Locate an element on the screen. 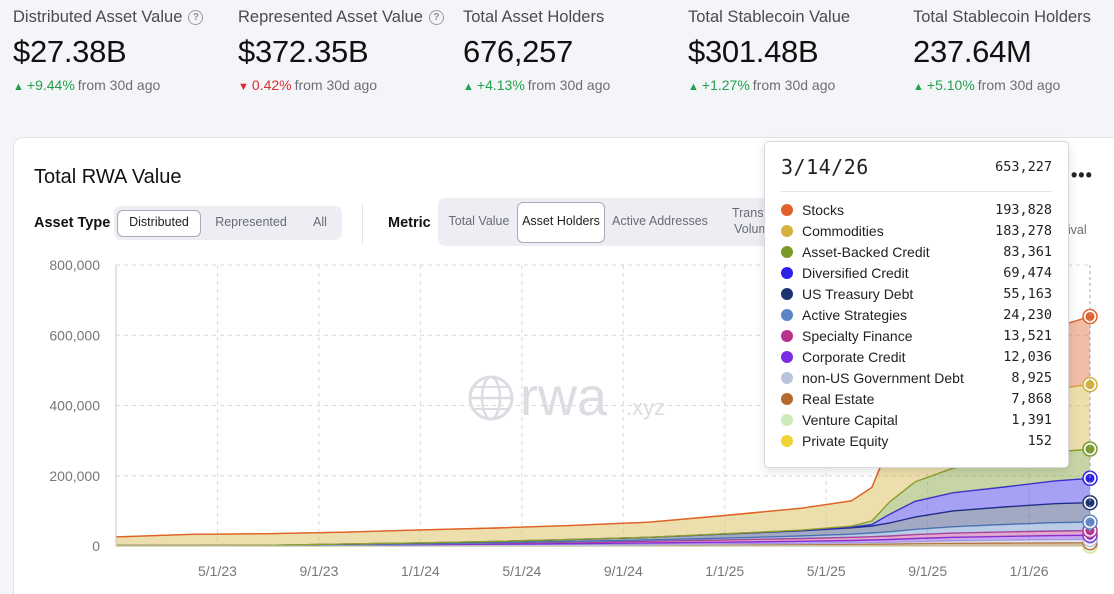 Image resolution: width=1114 pixels, height=594 pixels. chart-markers is located at coordinates (1090, 409).